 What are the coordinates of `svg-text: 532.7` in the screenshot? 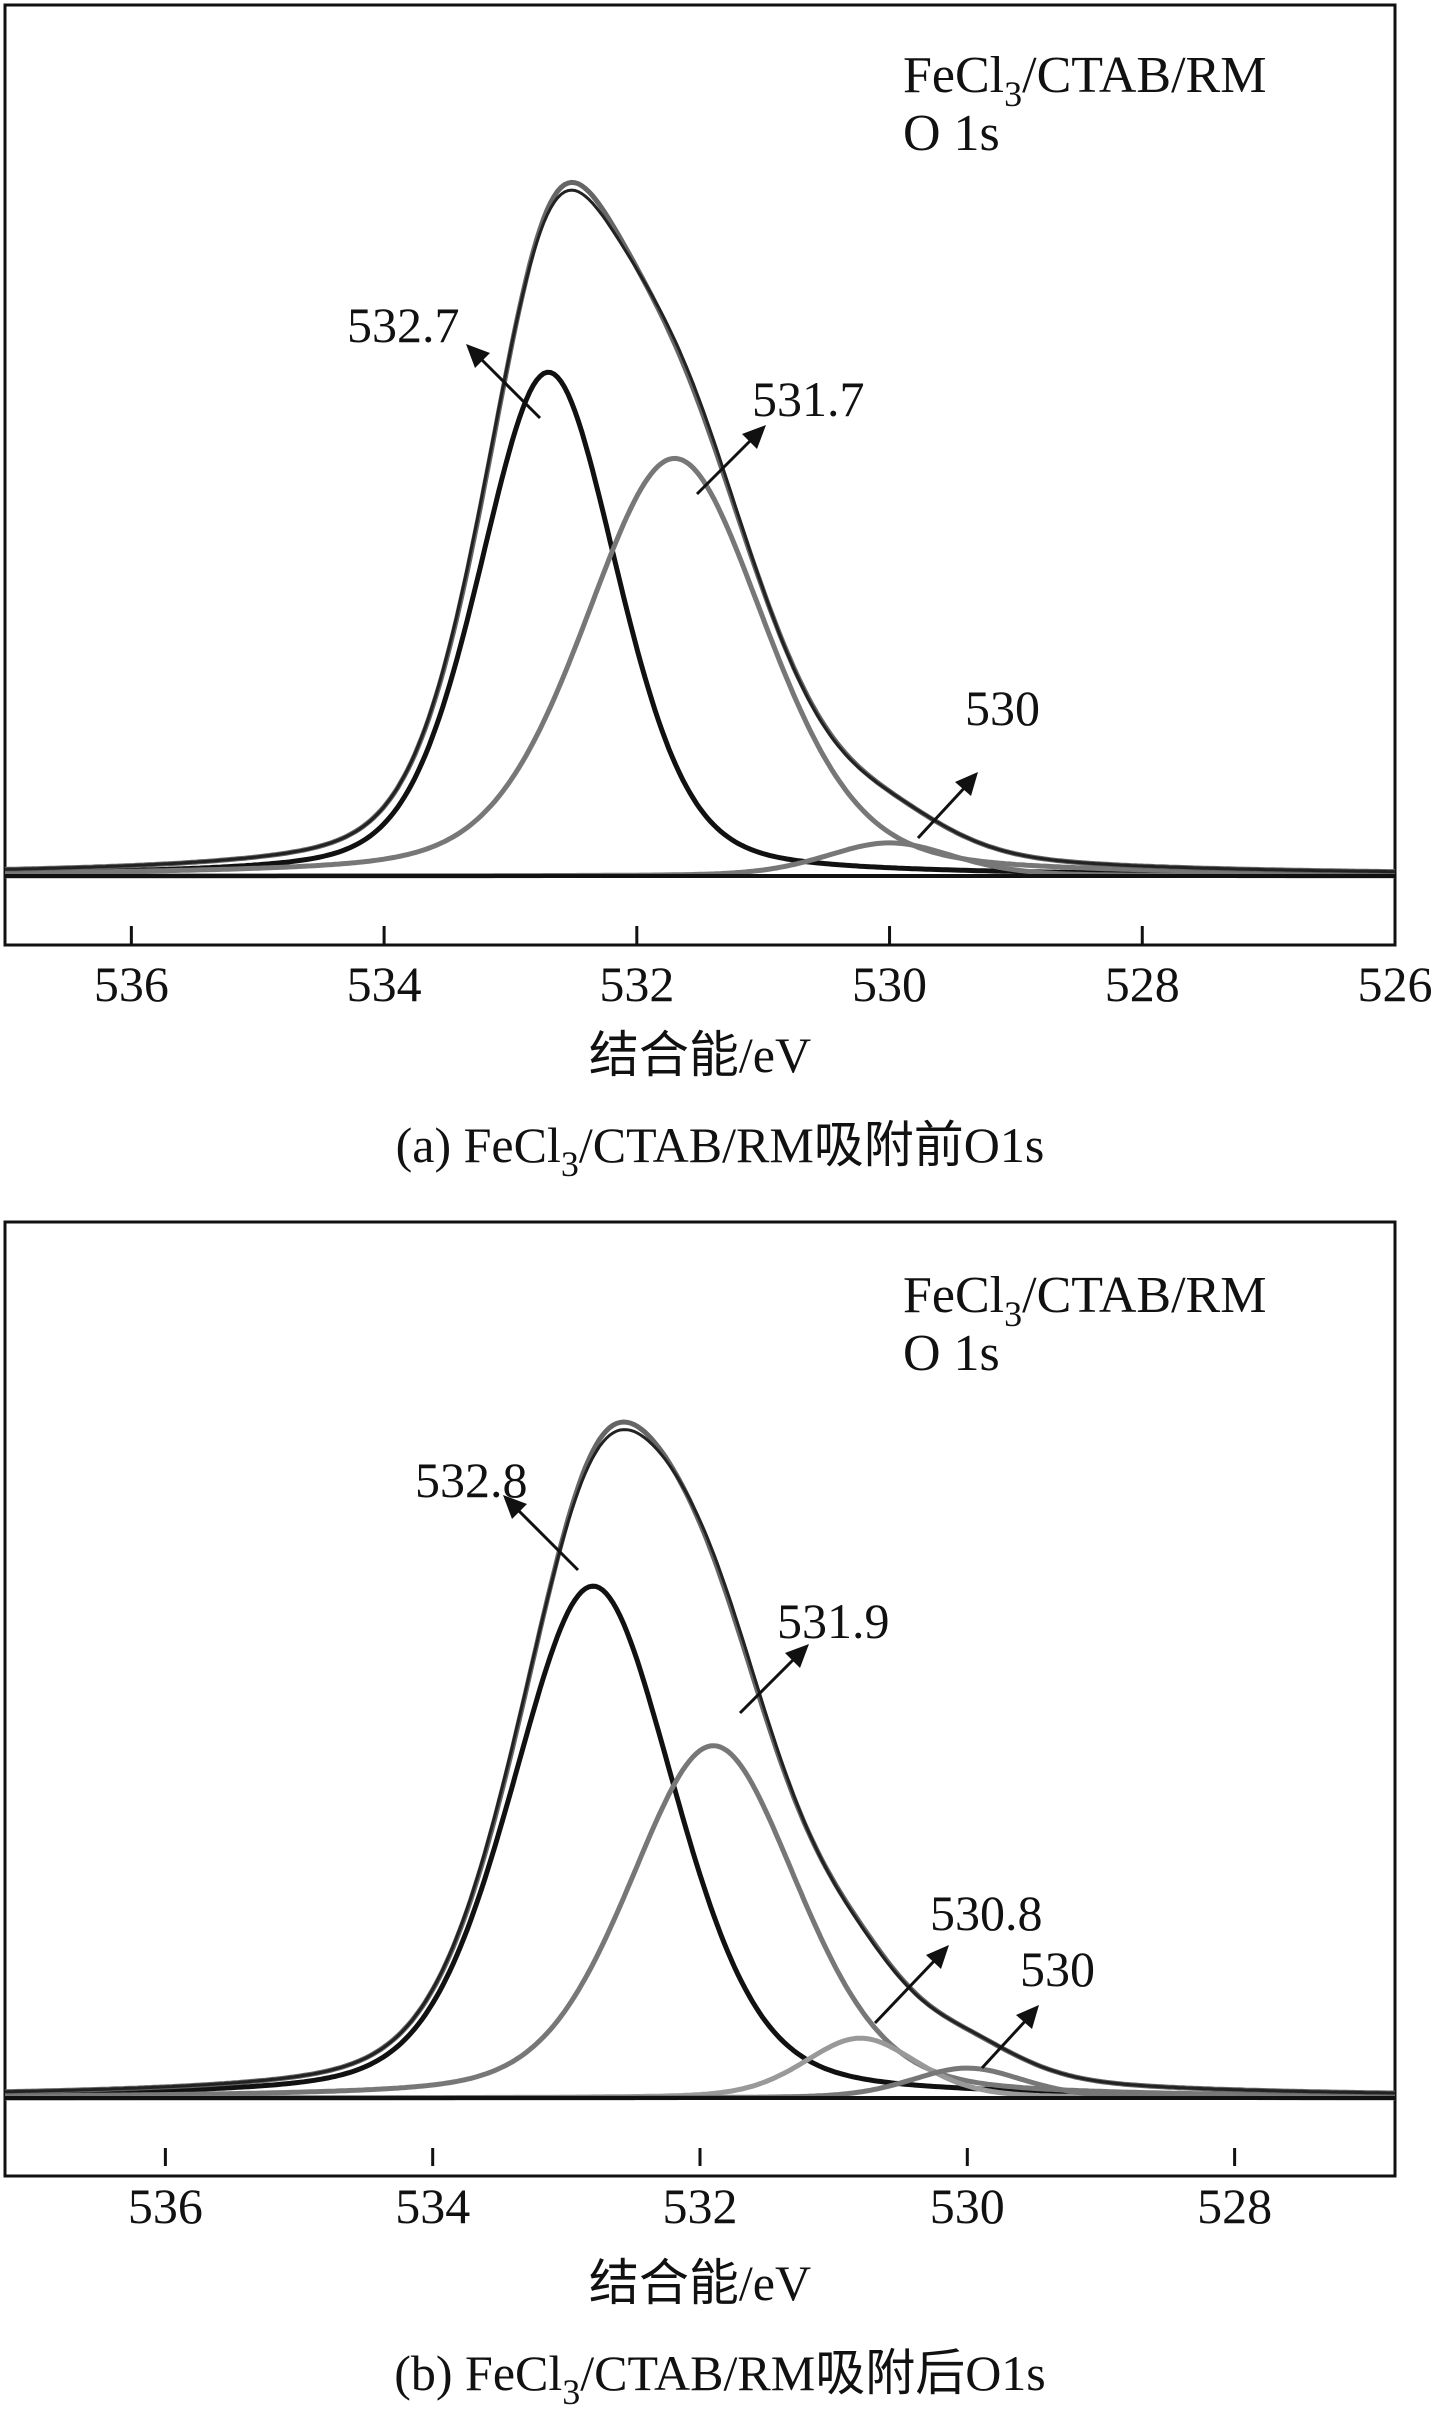 It's located at (403, 325).